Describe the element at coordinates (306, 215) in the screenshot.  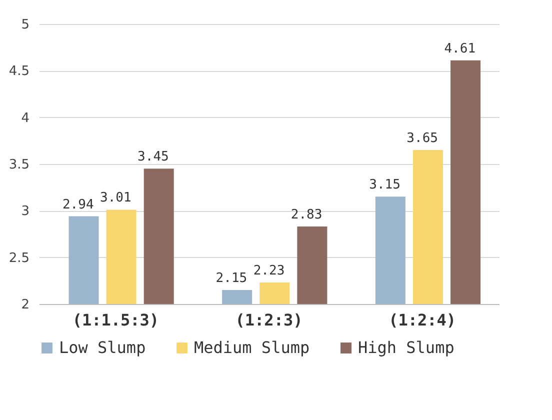
I see `data-label: 2.83` at that location.